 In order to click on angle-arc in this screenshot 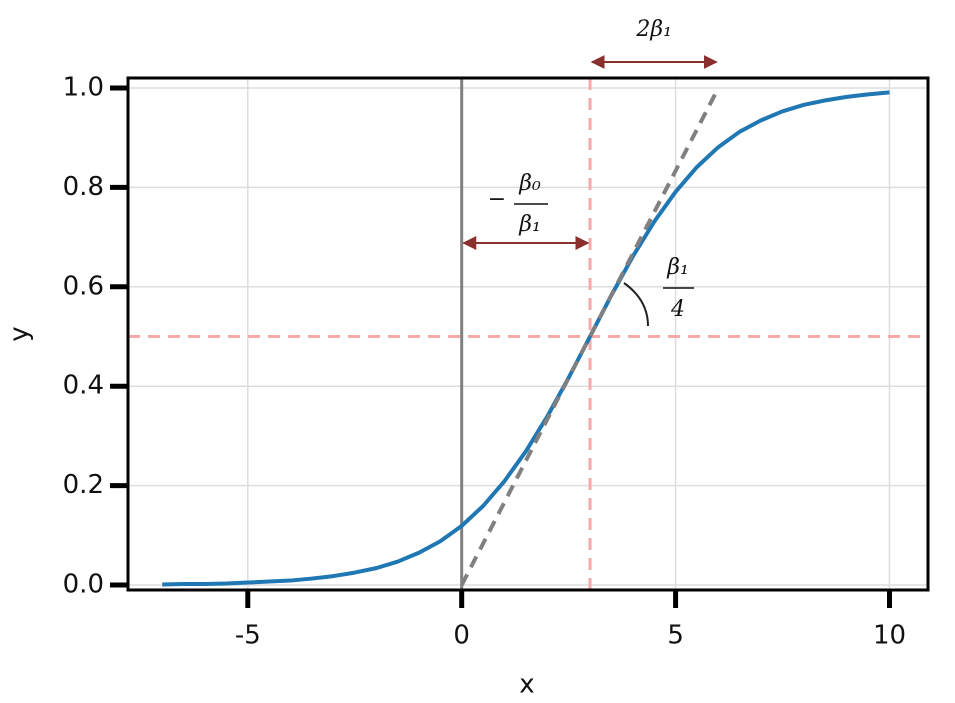, I will do `click(636, 304)`.